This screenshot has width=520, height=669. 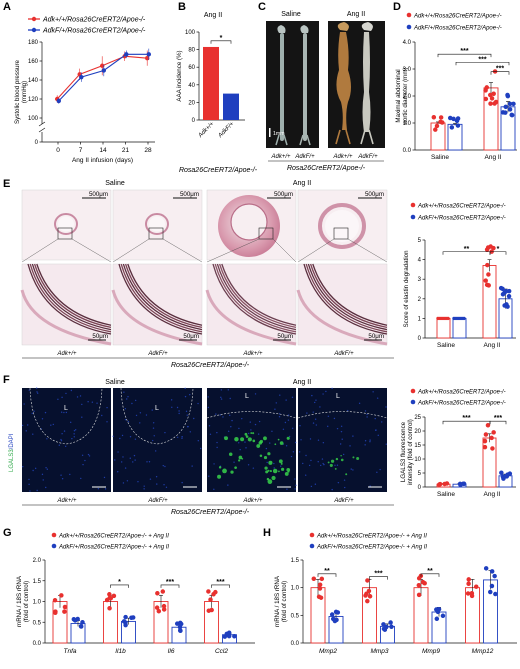 What do you see at coordinates (162, 297) in the screenshot?
I see `e-elastin-lamina` at bounding box center [162, 297].